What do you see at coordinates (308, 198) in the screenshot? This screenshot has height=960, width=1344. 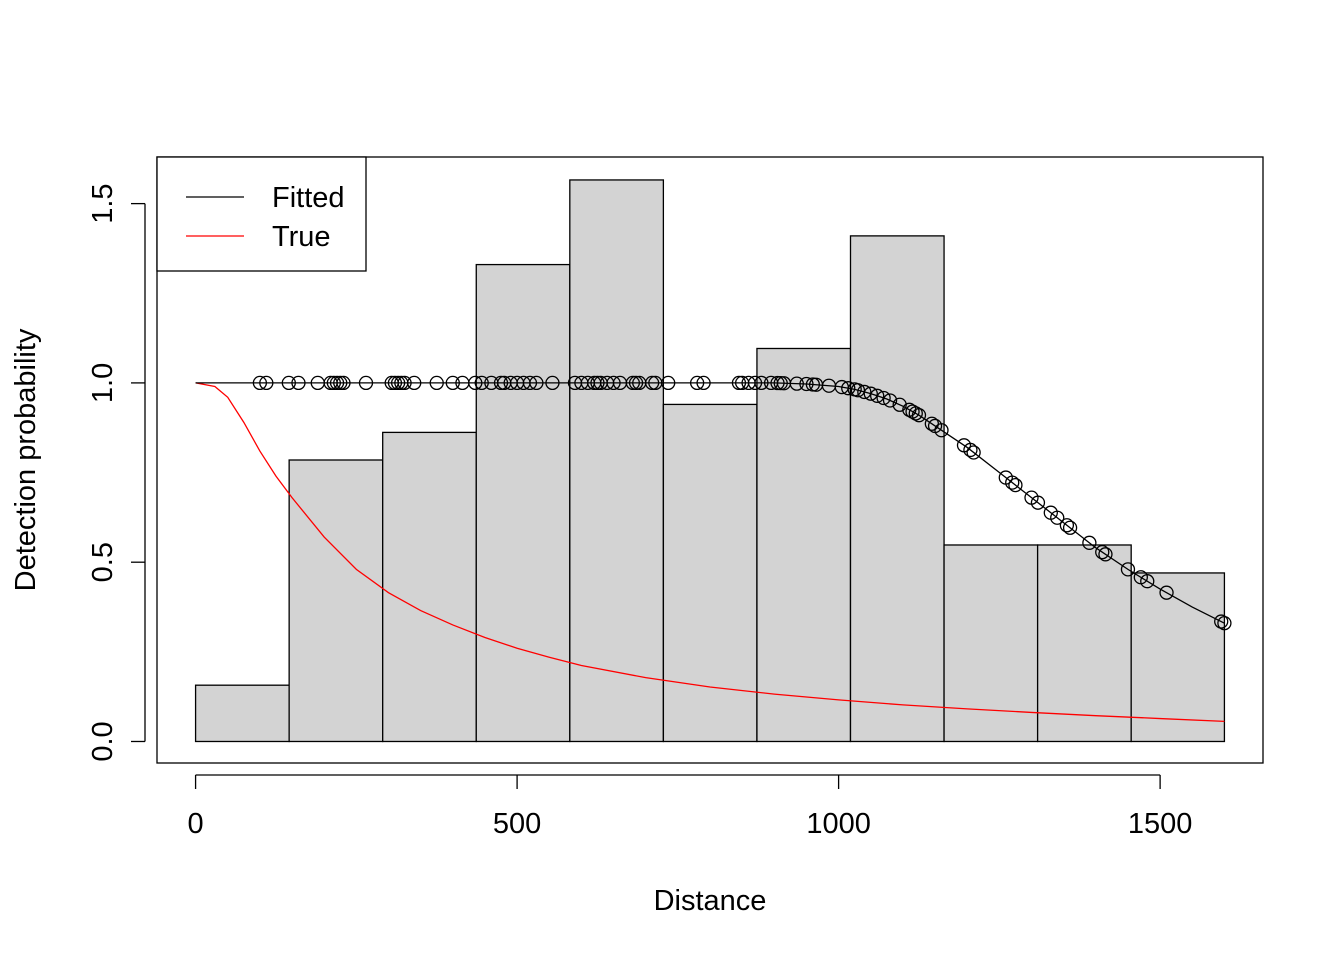 I see `legend-label-fitted: Fitted` at bounding box center [308, 198].